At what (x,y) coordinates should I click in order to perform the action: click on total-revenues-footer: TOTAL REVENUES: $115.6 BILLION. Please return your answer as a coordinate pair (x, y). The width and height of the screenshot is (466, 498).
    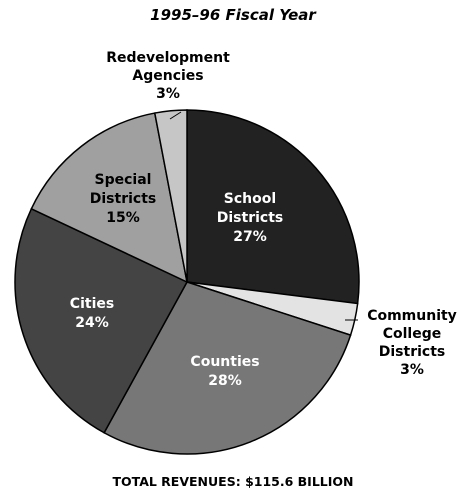
    Looking at the image, I should click on (233, 481).